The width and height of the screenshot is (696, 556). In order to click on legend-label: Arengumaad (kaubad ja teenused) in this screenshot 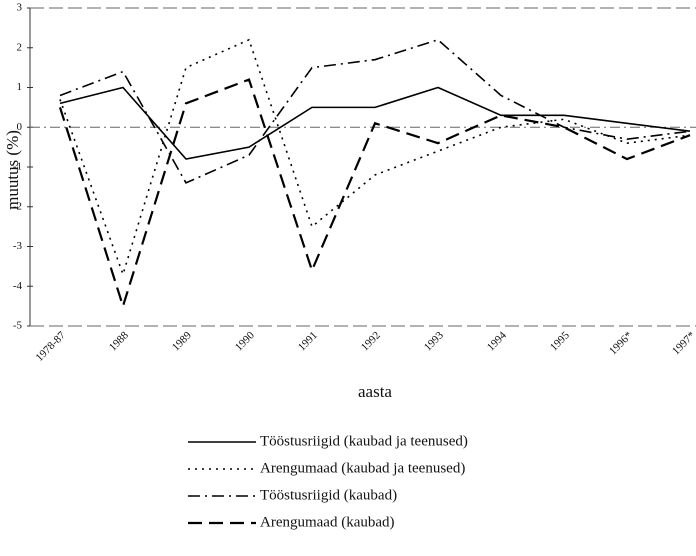, I will do `click(362, 468)`.